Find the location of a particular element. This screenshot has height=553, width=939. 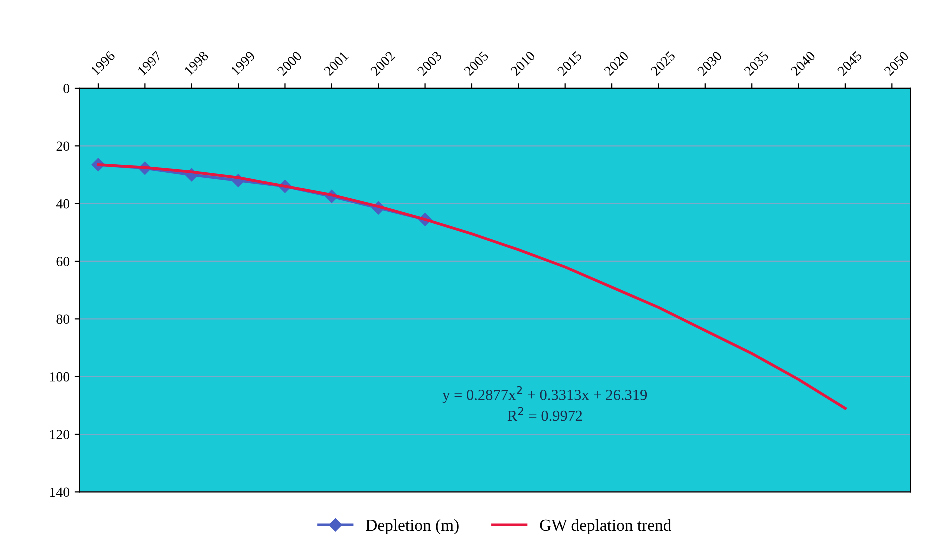

y-tick-label: 140 is located at coordinates (60, 493).